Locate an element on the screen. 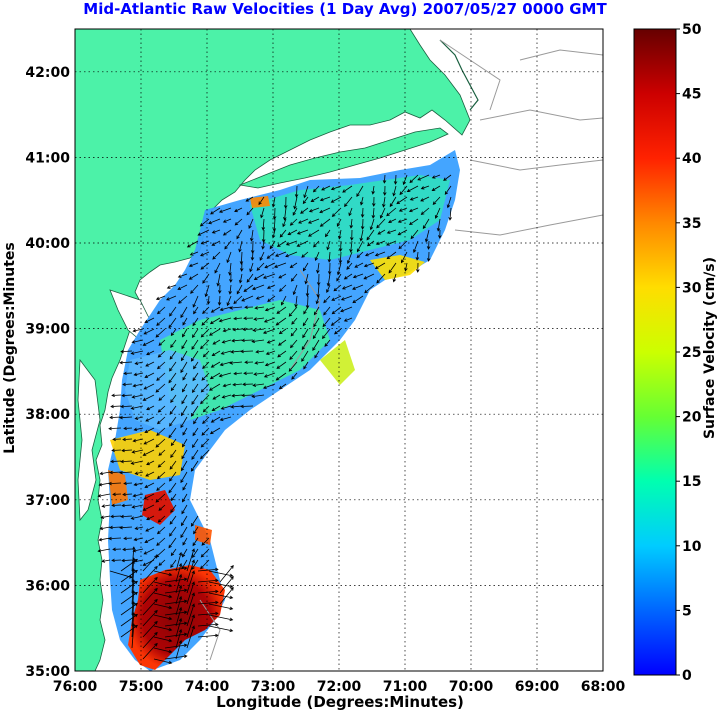 The width and height of the screenshot is (724, 714). y-tick-label: 35:00 is located at coordinates (47, 672).